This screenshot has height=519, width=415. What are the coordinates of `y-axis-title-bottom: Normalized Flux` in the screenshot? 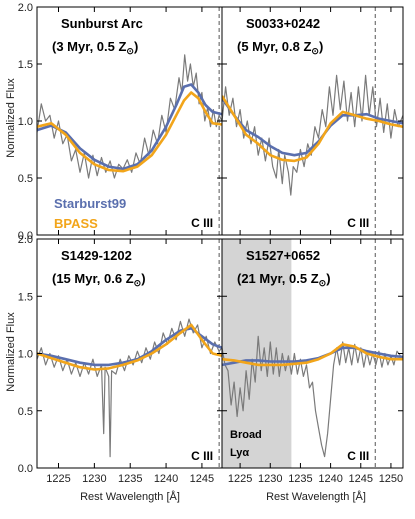 It's located at (11, 352).